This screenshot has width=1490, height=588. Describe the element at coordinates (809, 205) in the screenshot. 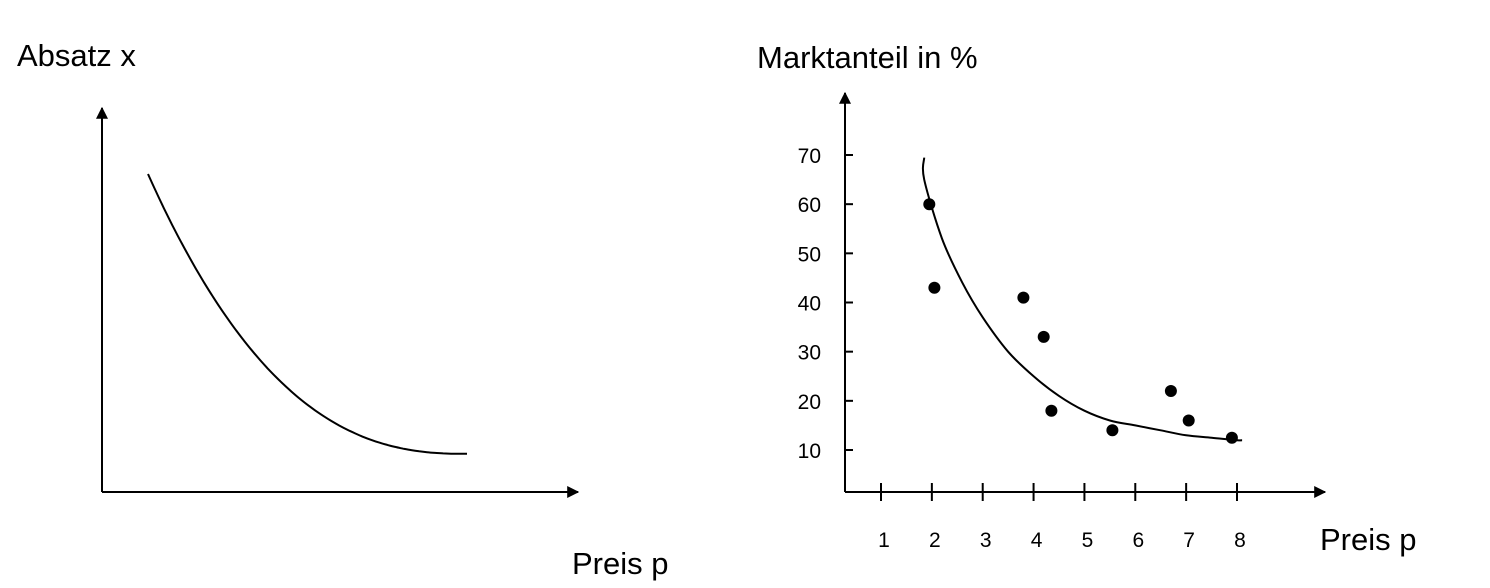

I see `y-tick-label: 60` at that location.